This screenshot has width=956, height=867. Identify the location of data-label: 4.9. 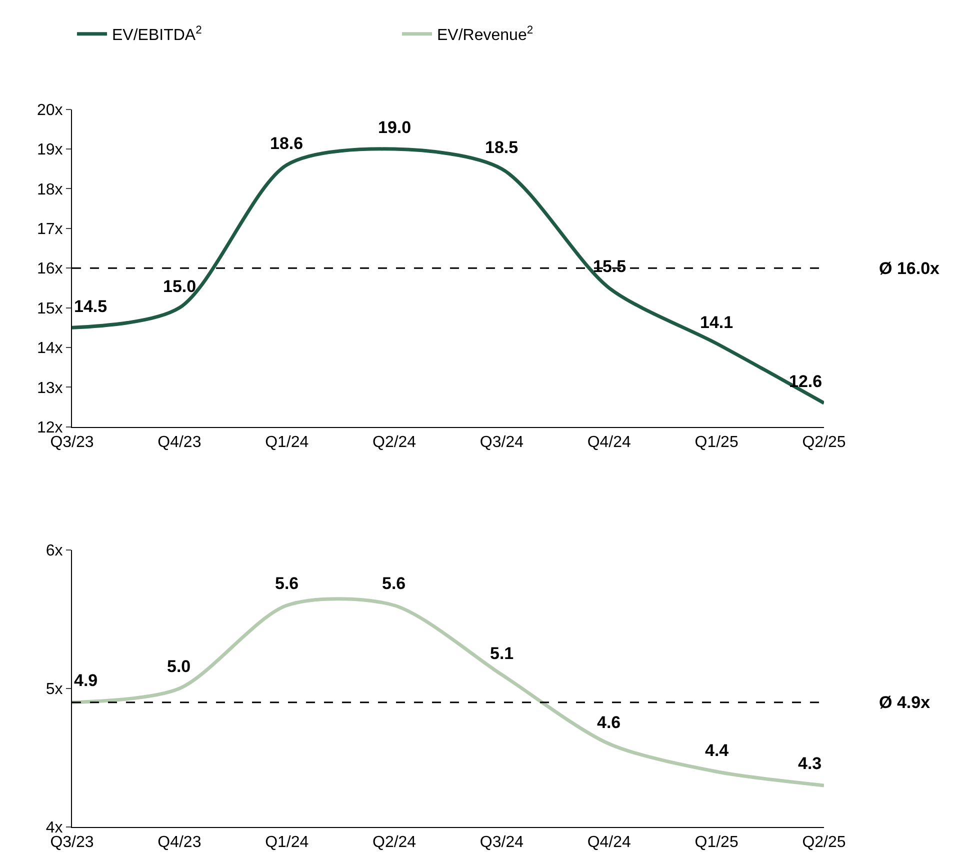
(86, 680).